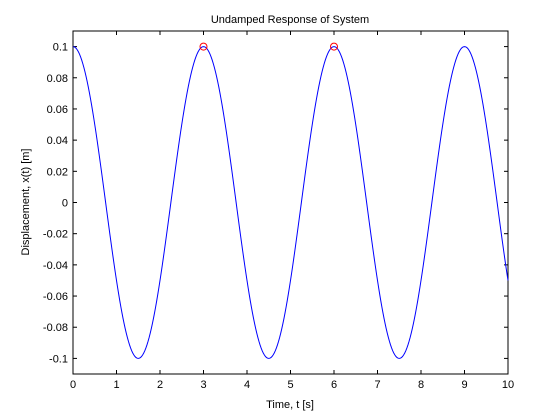 Image resolution: width=560 pixels, height=420 pixels. Describe the element at coordinates (55, 297) in the screenshot. I see `y-tick-label: -0.06` at that location.